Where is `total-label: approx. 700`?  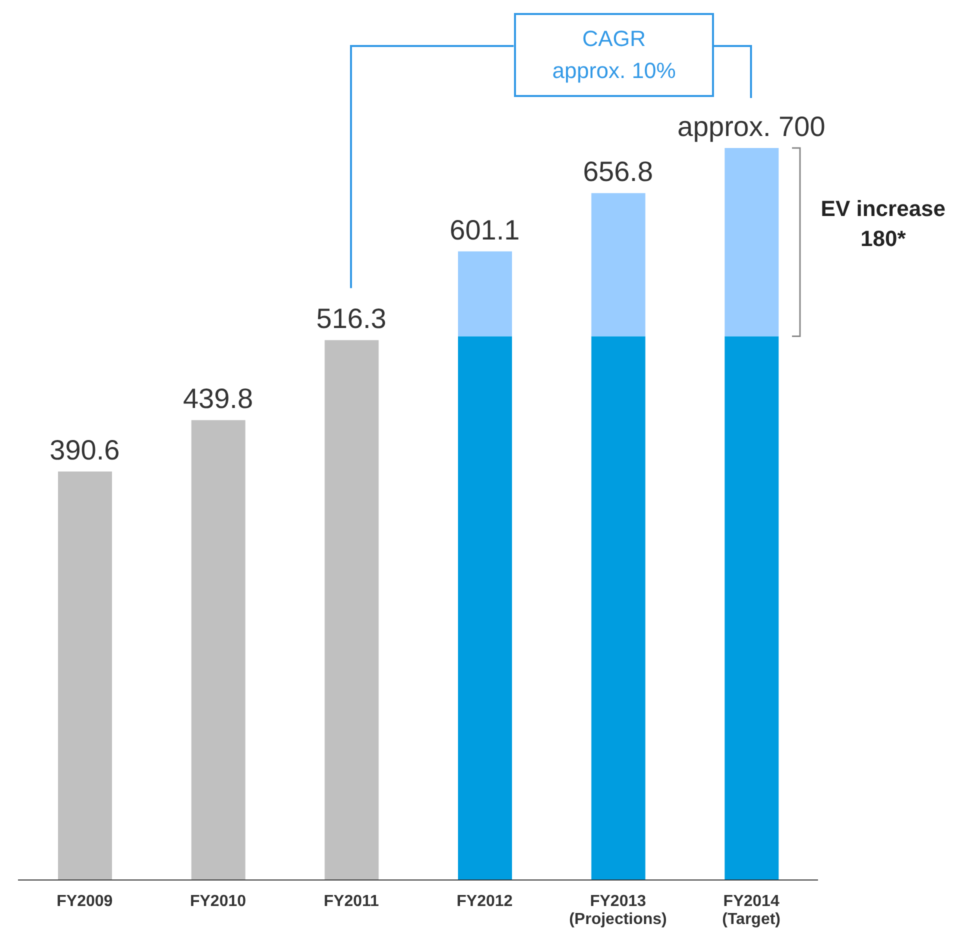
total-label: approx. 700 is located at coordinates (751, 126).